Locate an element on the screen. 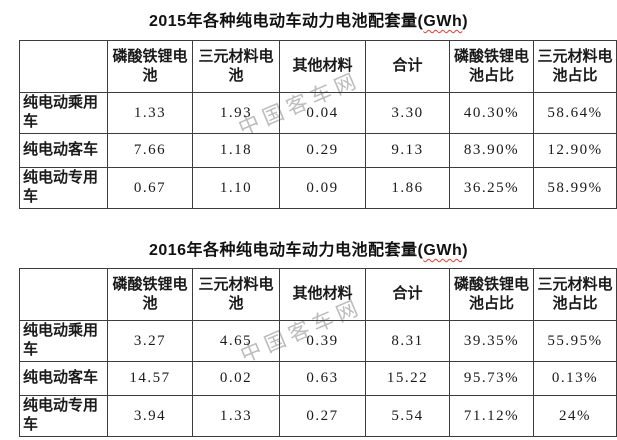 This screenshot has height=440, width=617. table-row: 纯电动专用车 3.94 1.33 0.27 5.54 71.12% 24% is located at coordinates (318, 416).